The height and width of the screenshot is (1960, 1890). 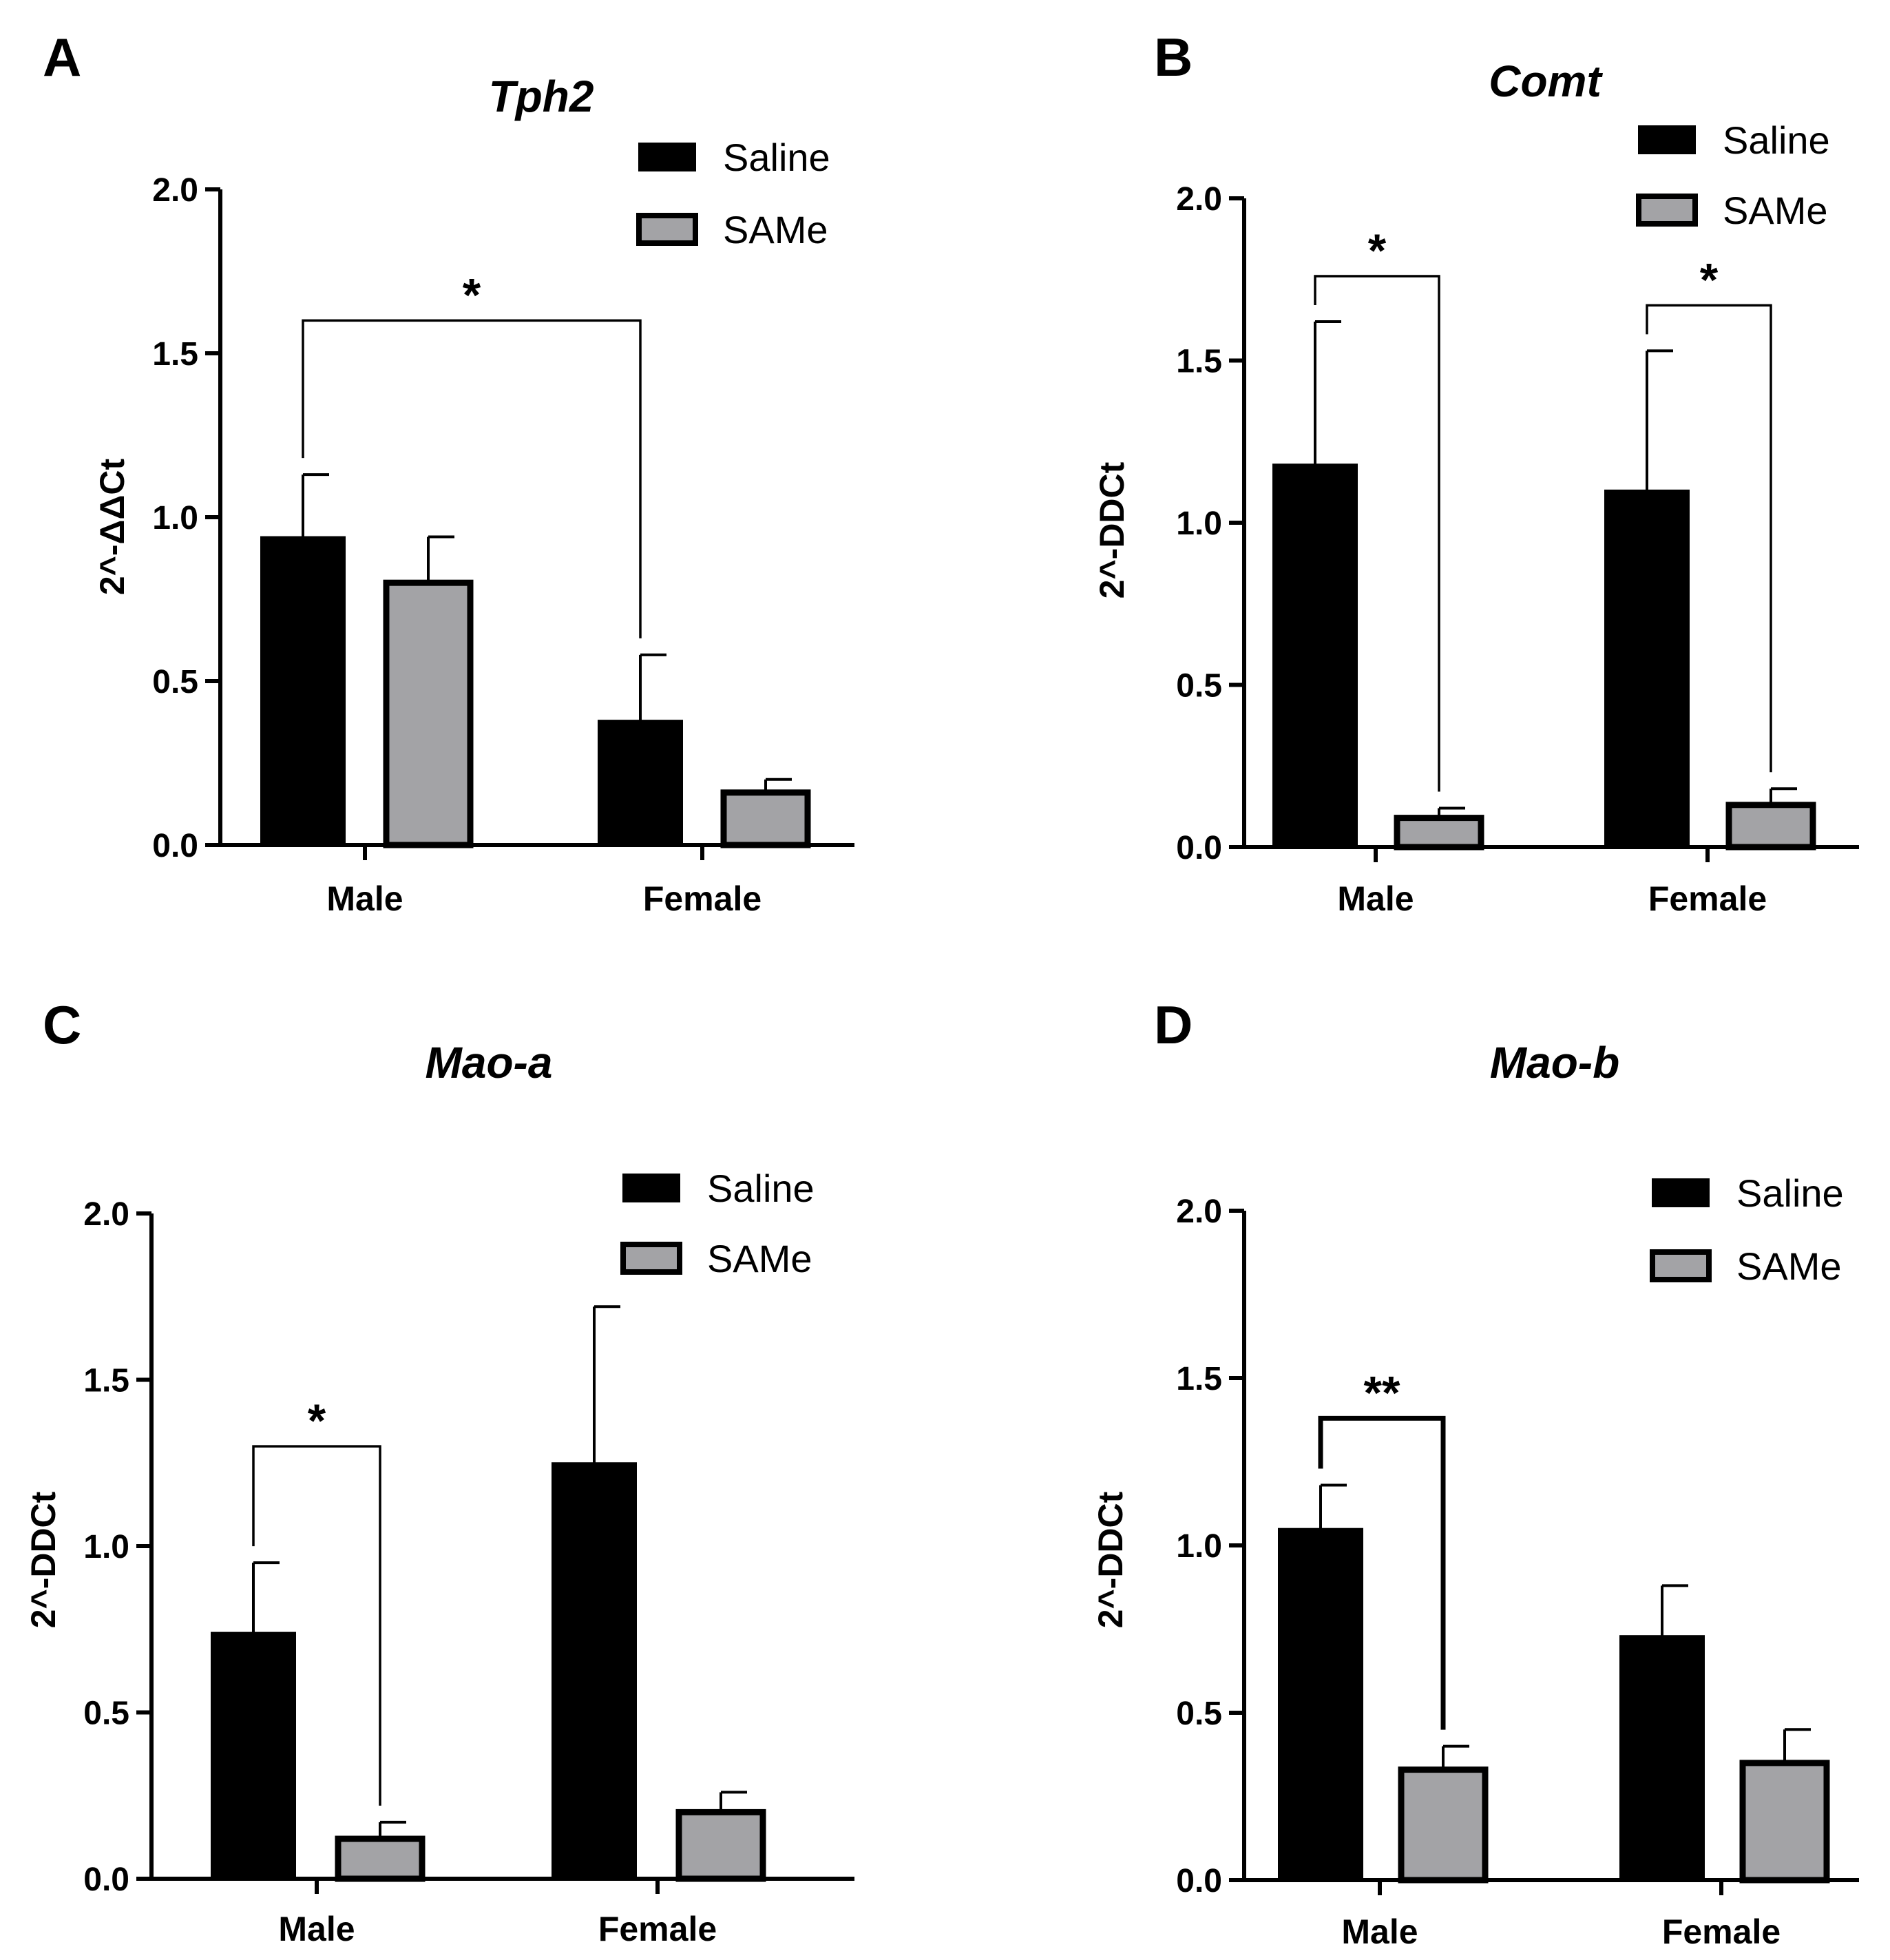 What do you see at coordinates (489, 1062) in the screenshot?
I see `chart-title: Mao-a` at bounding box center [489, 1062].